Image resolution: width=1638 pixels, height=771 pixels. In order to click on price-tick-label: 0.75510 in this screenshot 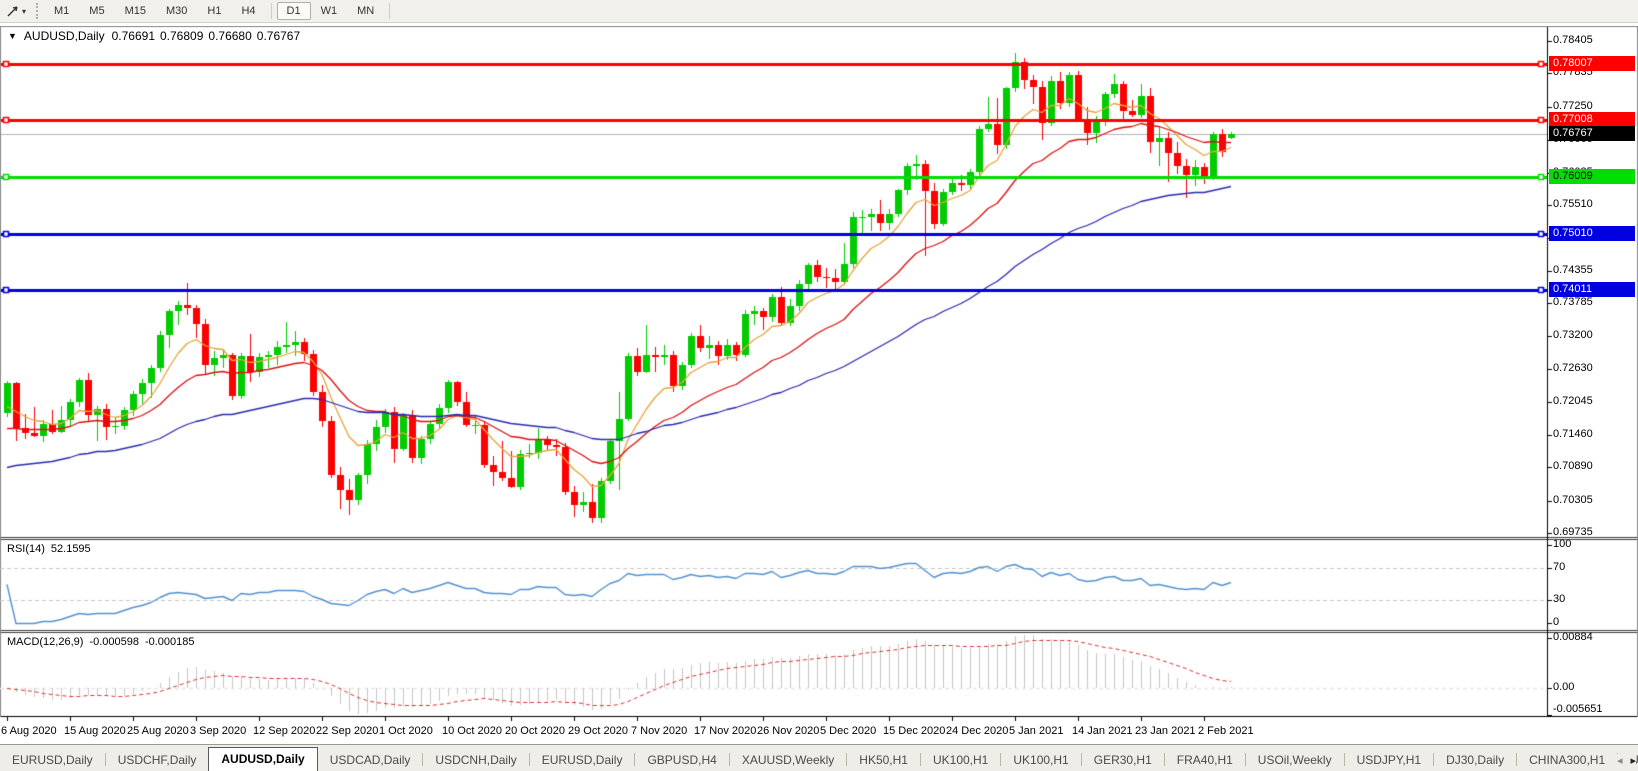, I will do `click(1573, 204)`.